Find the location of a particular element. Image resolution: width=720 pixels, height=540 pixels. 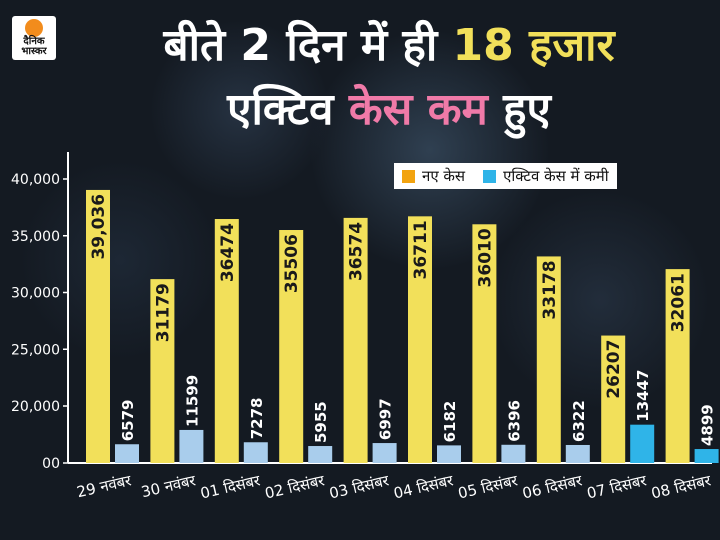

bar-label-active-drop: 5955 is located at coordinates (321, 422).